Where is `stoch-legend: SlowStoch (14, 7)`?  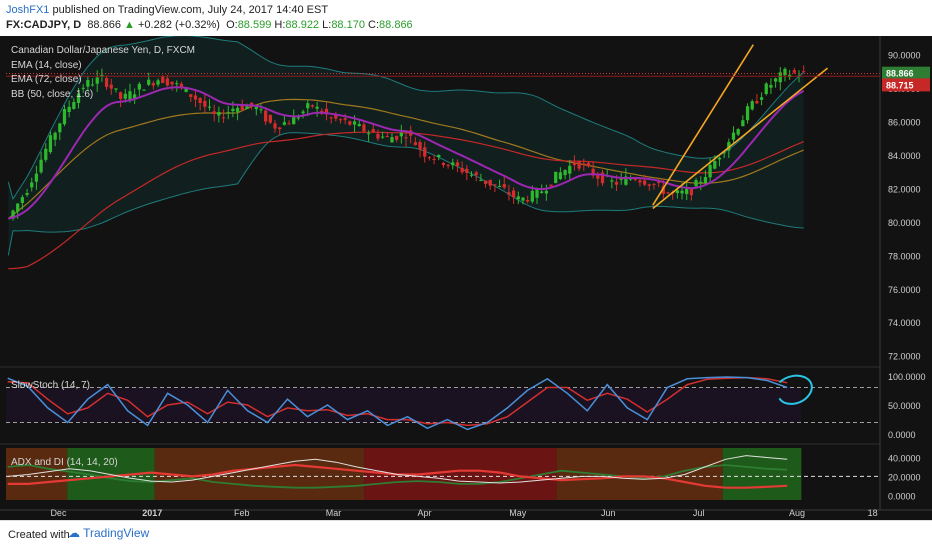
stoch-legend: SlowStoch (14, 7) is located at coordinates (50, 385).